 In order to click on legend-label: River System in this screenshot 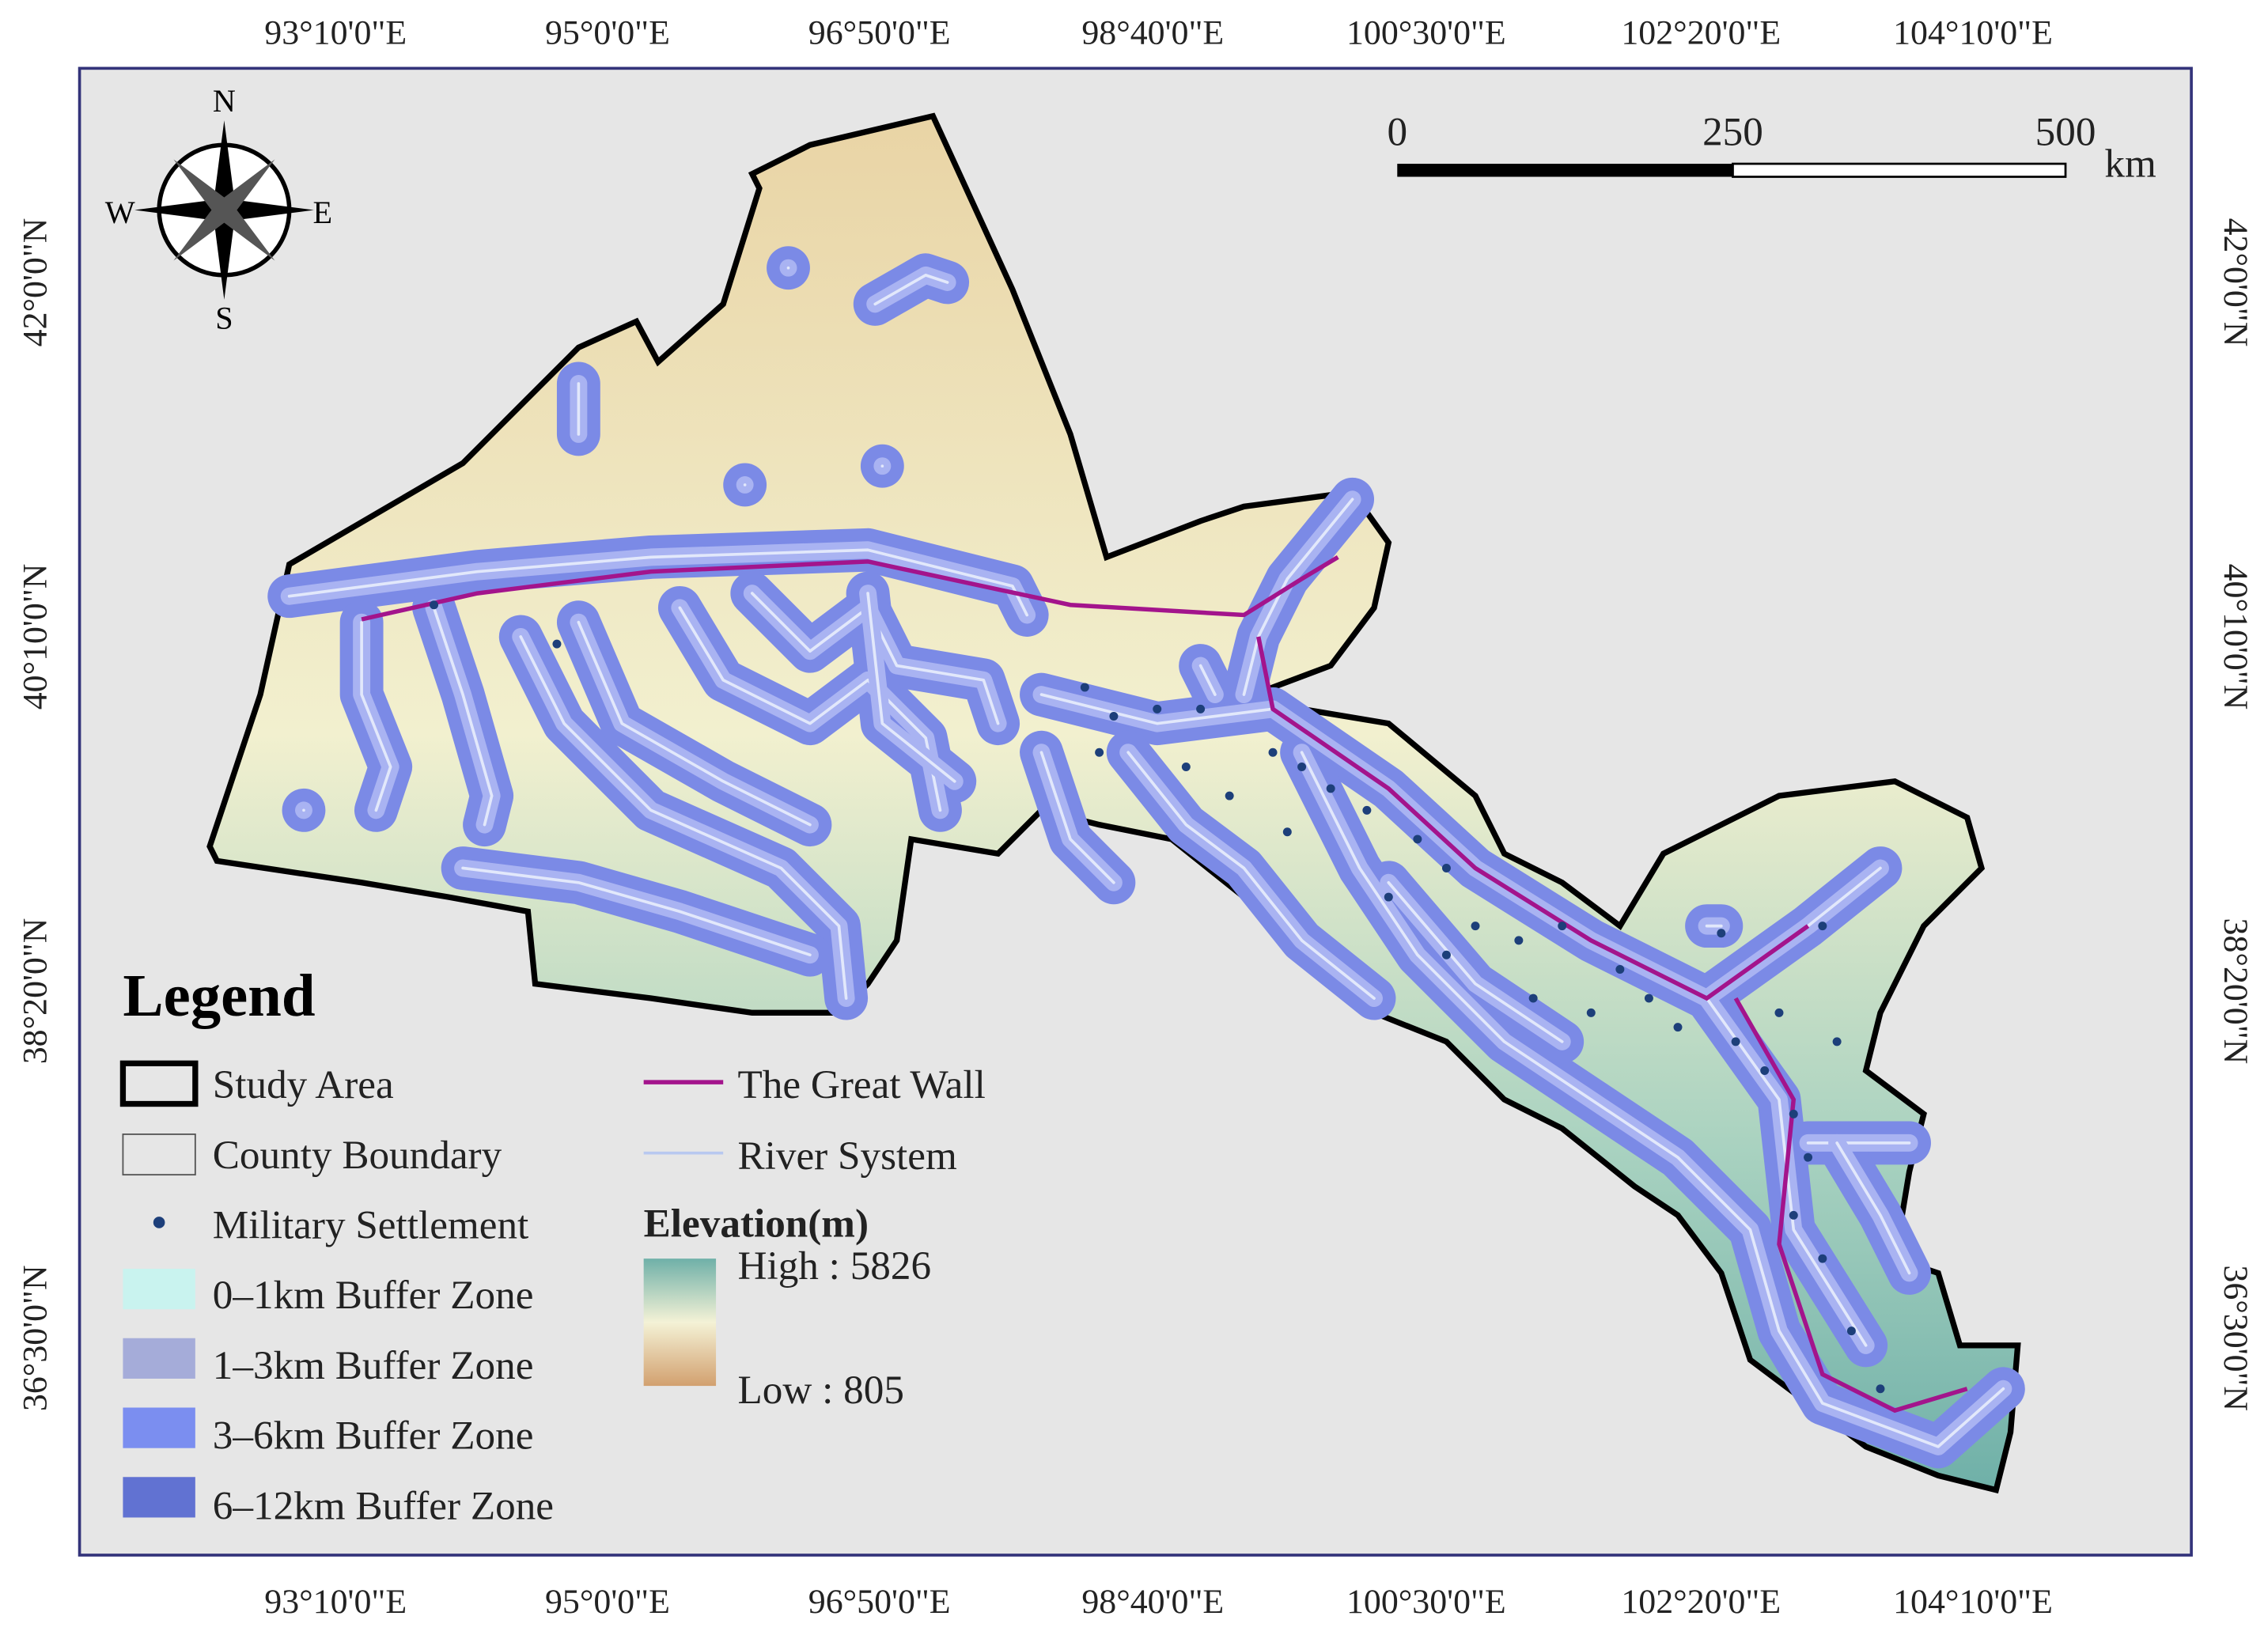, I will do `click(847, 1156)`.